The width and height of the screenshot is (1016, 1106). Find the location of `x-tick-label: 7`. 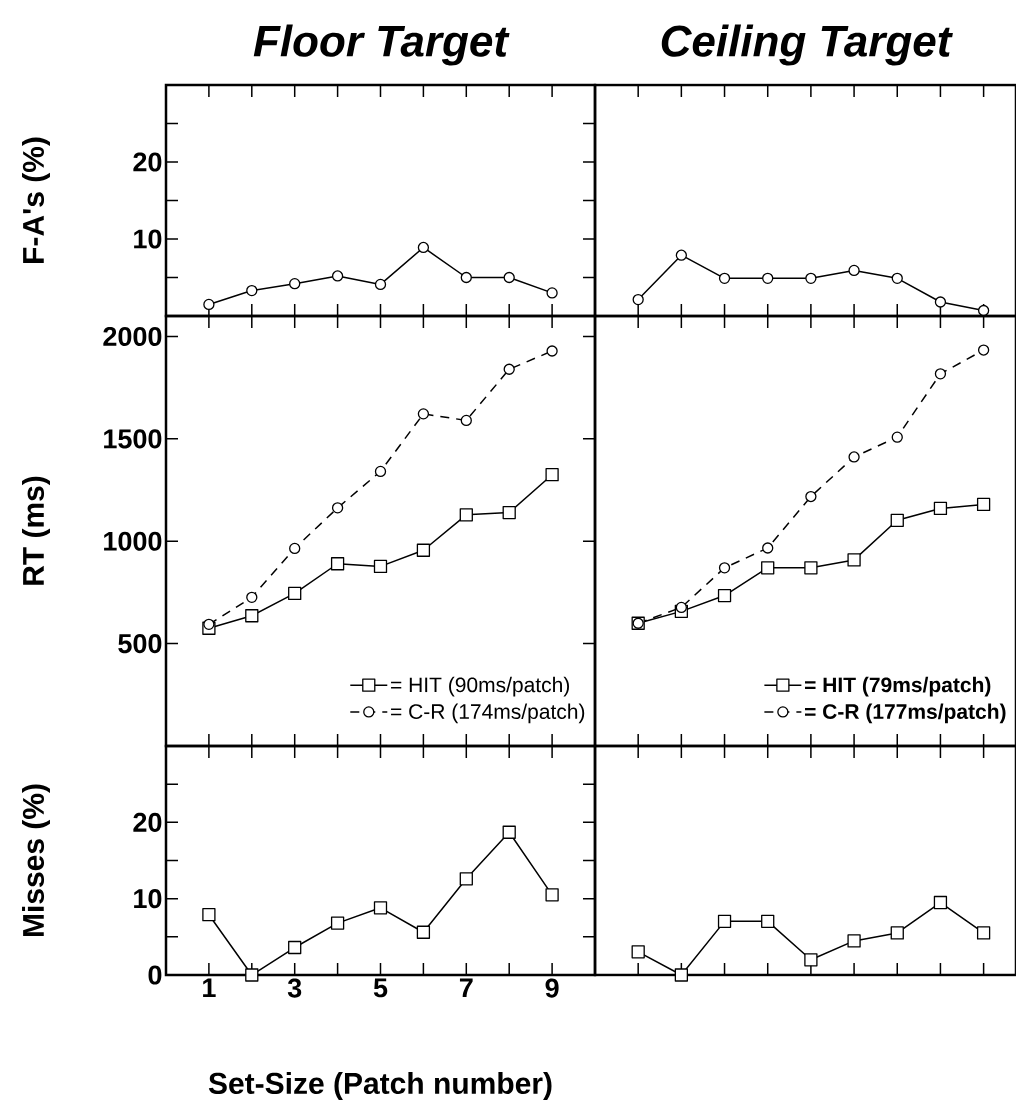

x-tick-label: 7 is located at coordinates (466, 988).